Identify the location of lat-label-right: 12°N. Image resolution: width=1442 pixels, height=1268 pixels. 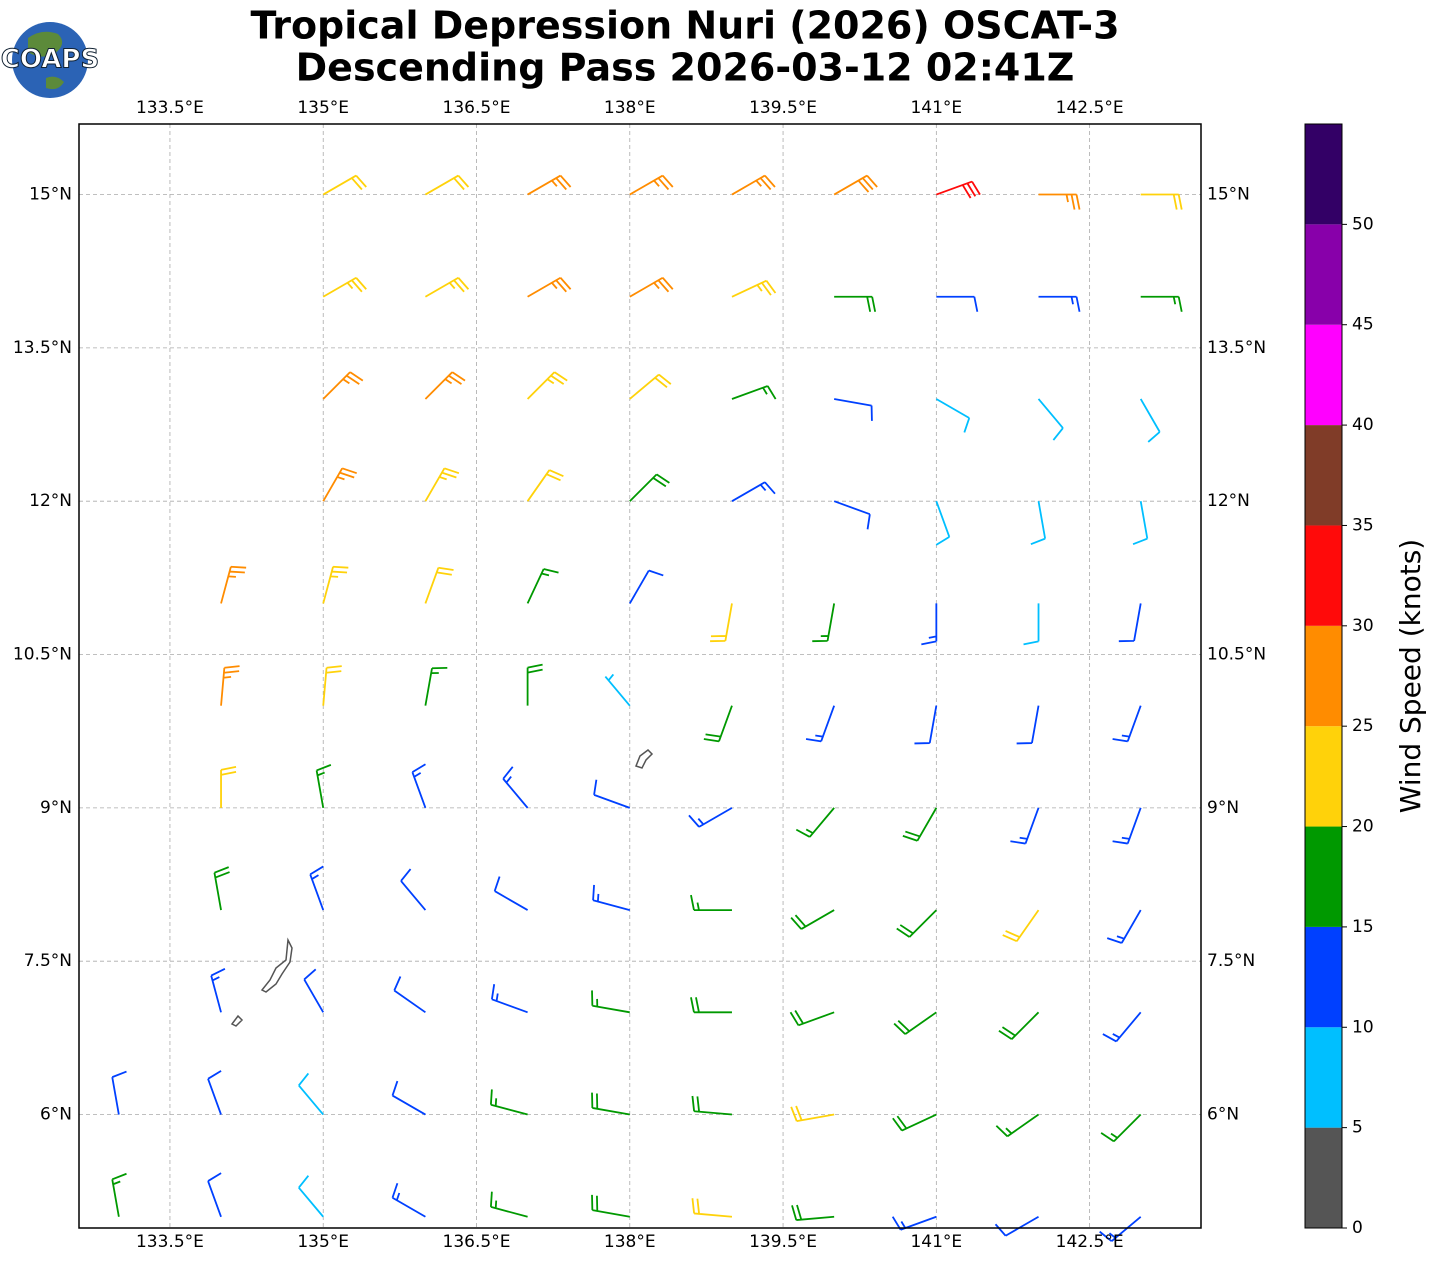
(1228, 501).